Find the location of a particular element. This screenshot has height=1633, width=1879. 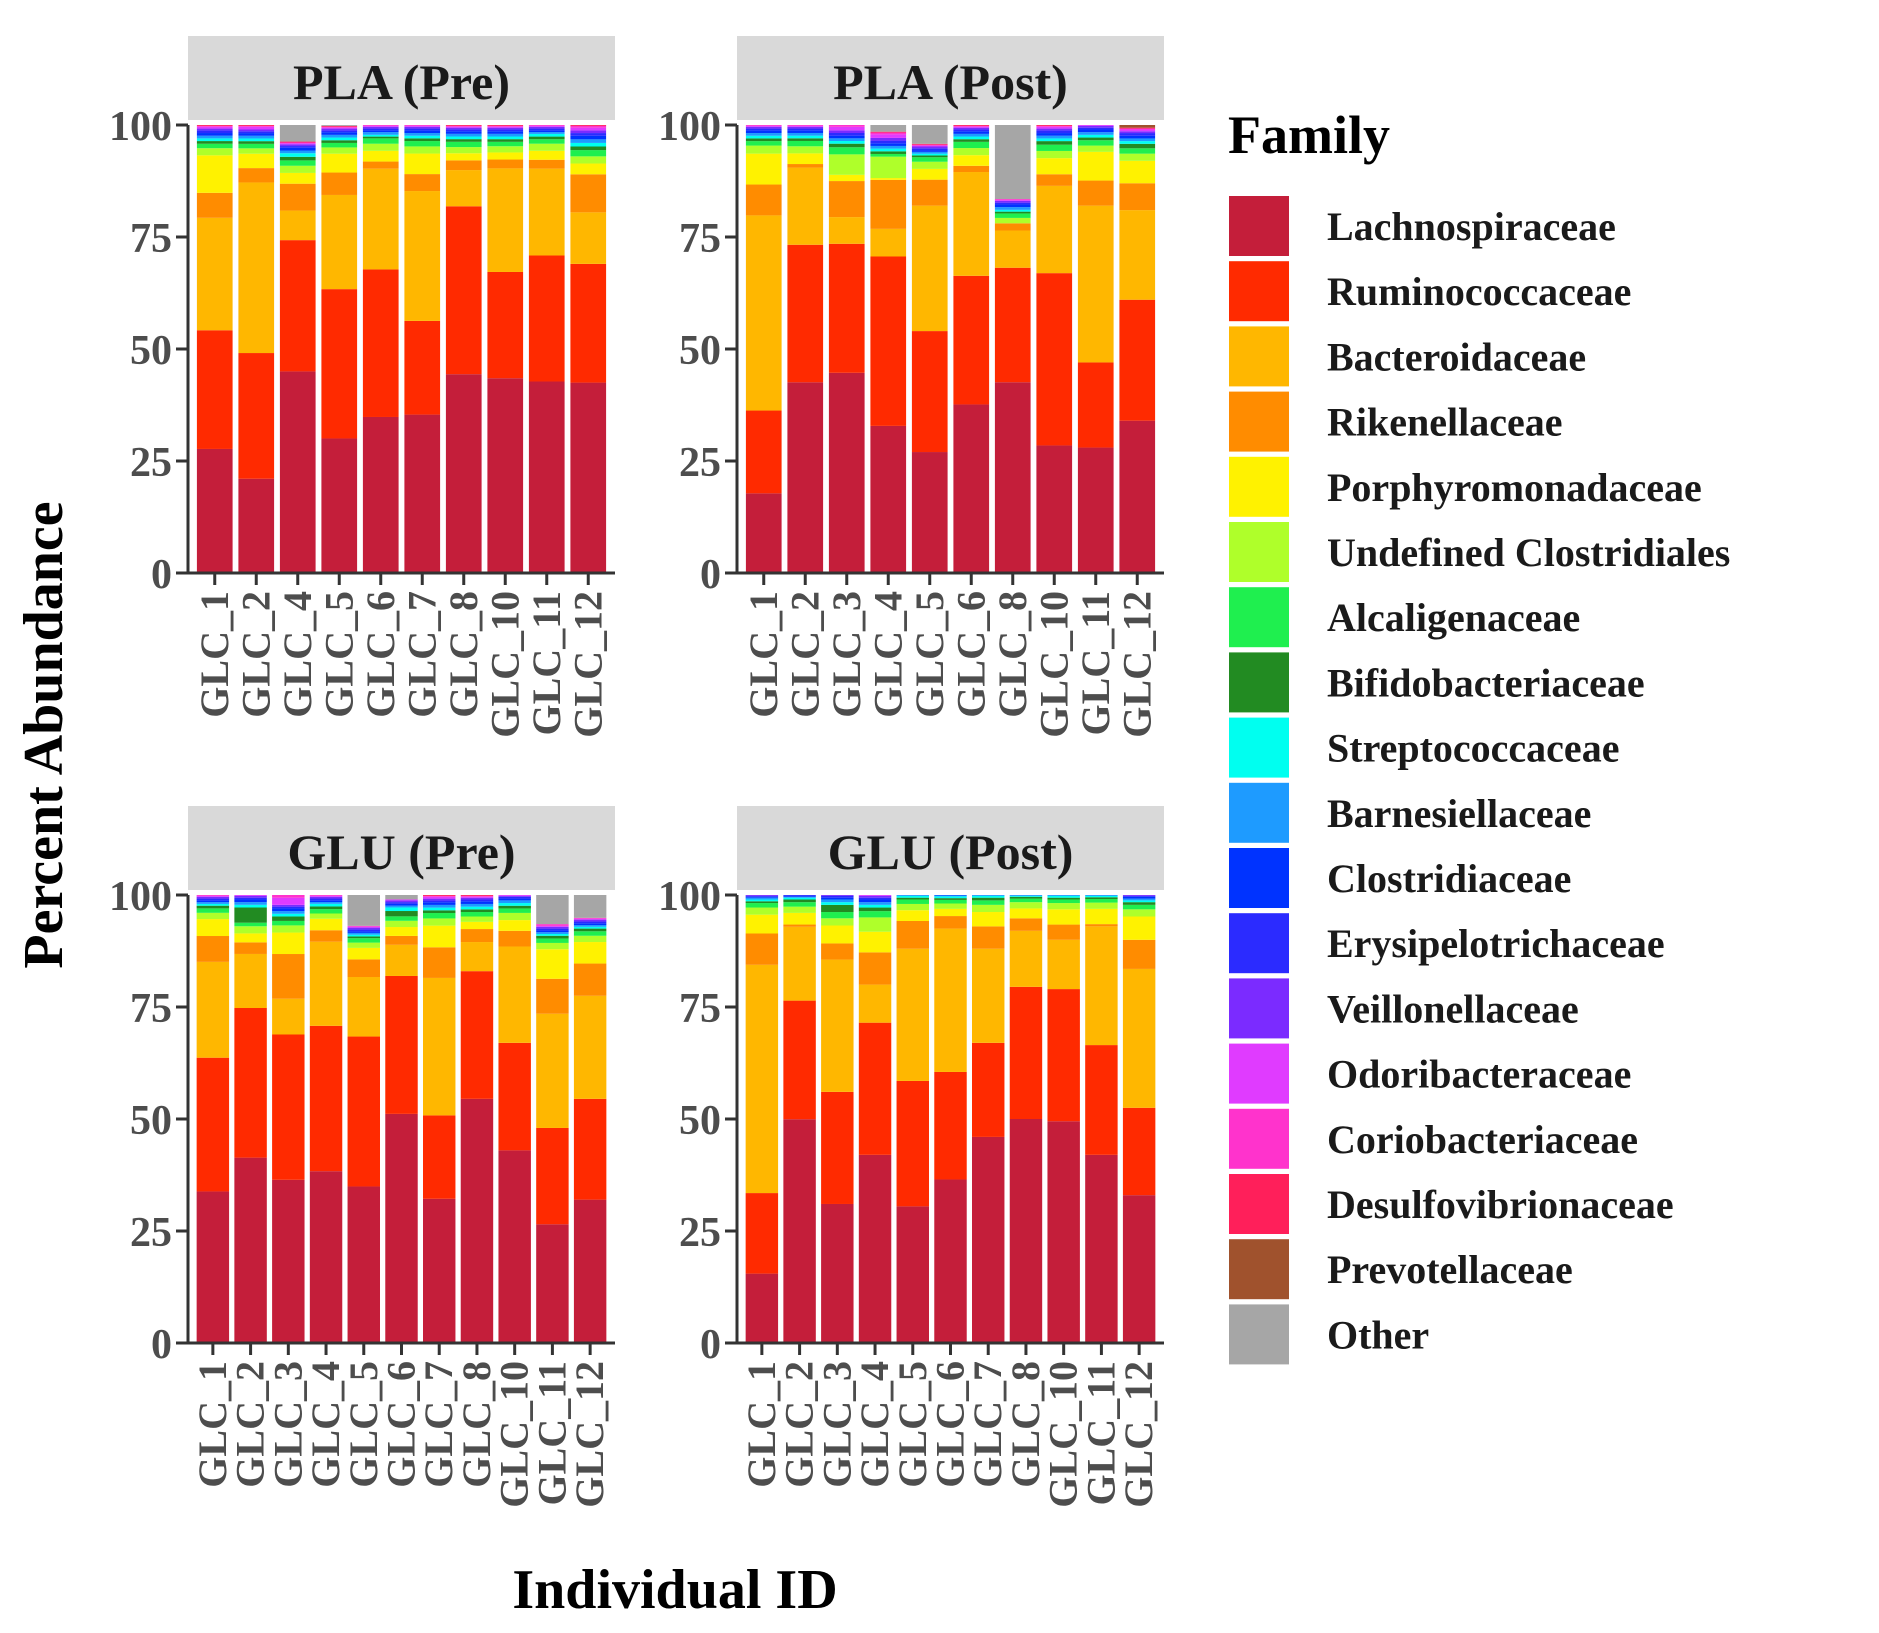

y-tick-label: 75 is located at coordinates (700, 239).